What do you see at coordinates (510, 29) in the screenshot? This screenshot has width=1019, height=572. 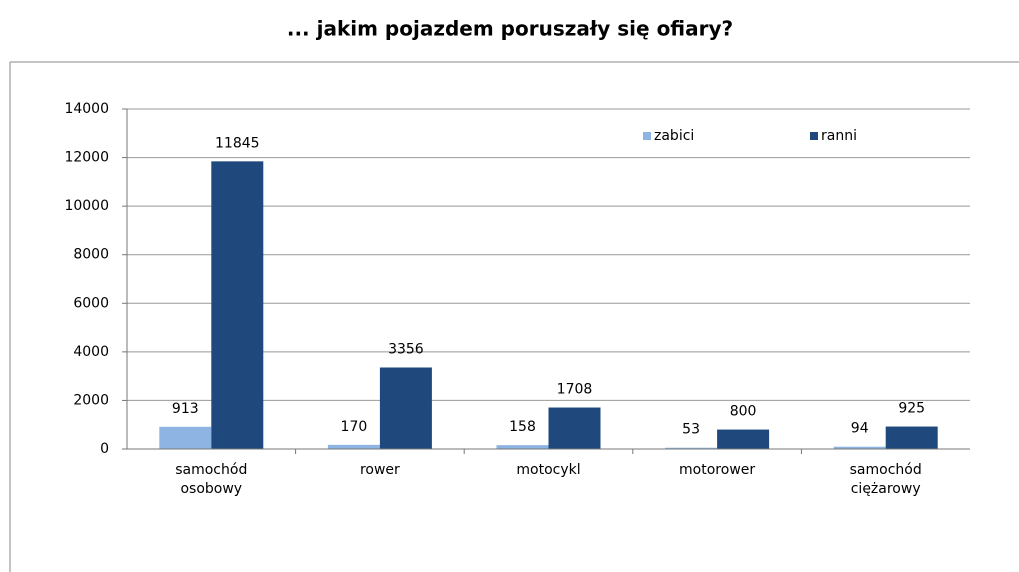 I see `chart-title: ... jakim pojazdem poruszały się ofiary?` at bounding box center [510, 29].